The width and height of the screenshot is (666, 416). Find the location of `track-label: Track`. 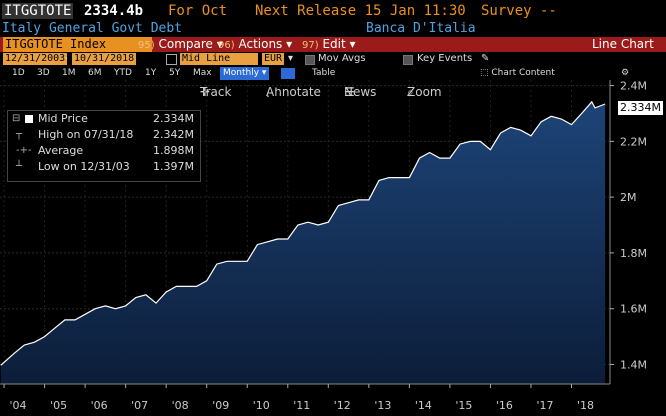

track-label: Track is located at coordinates (216, 92).